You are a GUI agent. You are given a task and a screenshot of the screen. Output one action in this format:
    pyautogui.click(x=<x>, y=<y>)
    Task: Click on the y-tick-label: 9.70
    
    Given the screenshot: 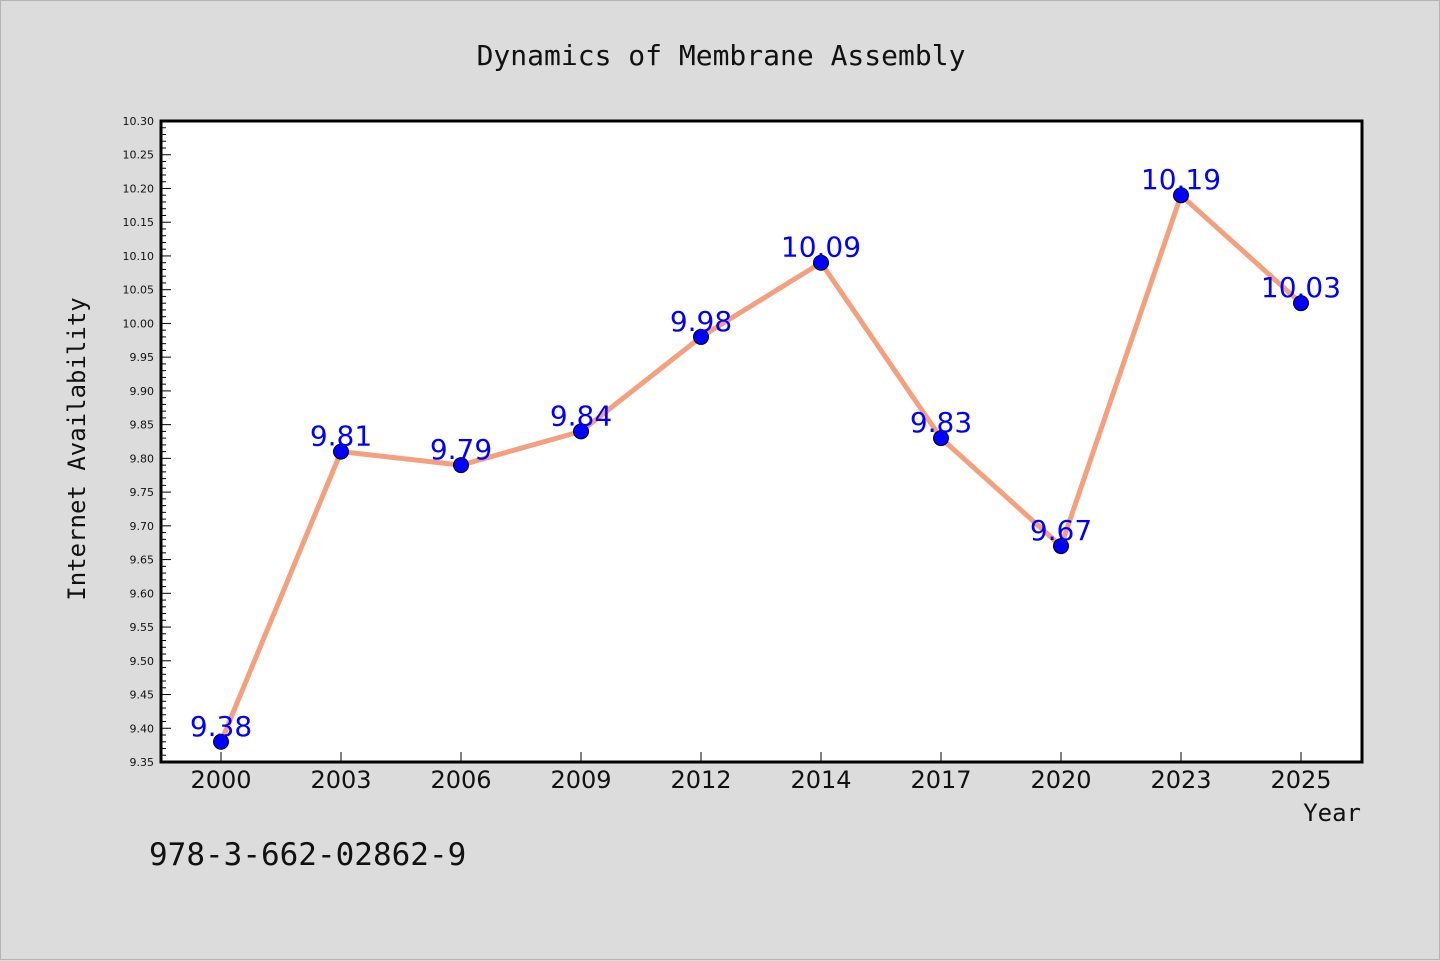 What is the action you would take?
    pyautogui.click(x=142, y=526)
    